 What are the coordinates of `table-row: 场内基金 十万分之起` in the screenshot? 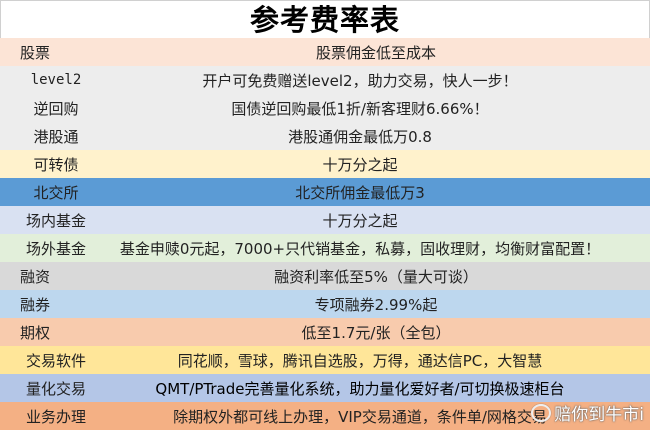 It's located at (325, 220).